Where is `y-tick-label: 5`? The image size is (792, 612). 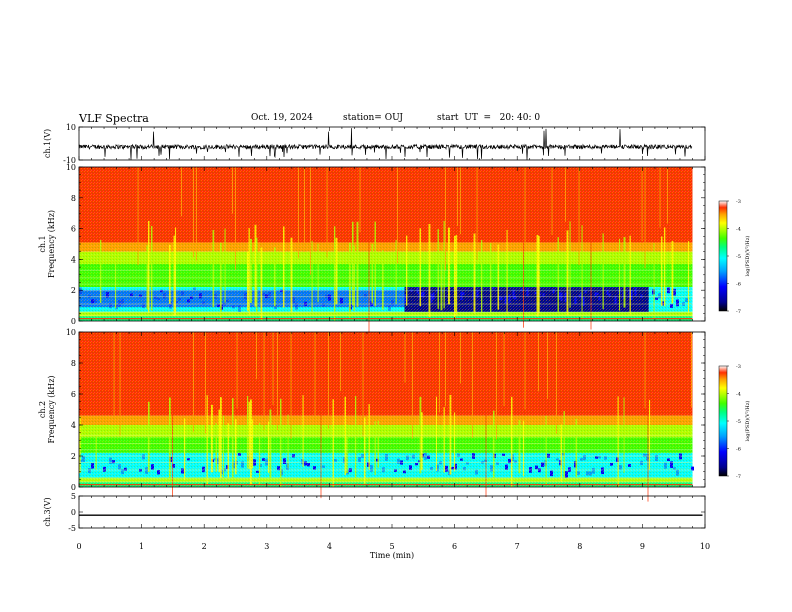
y-tick-label: 5 is located at coordinates (73, 496).